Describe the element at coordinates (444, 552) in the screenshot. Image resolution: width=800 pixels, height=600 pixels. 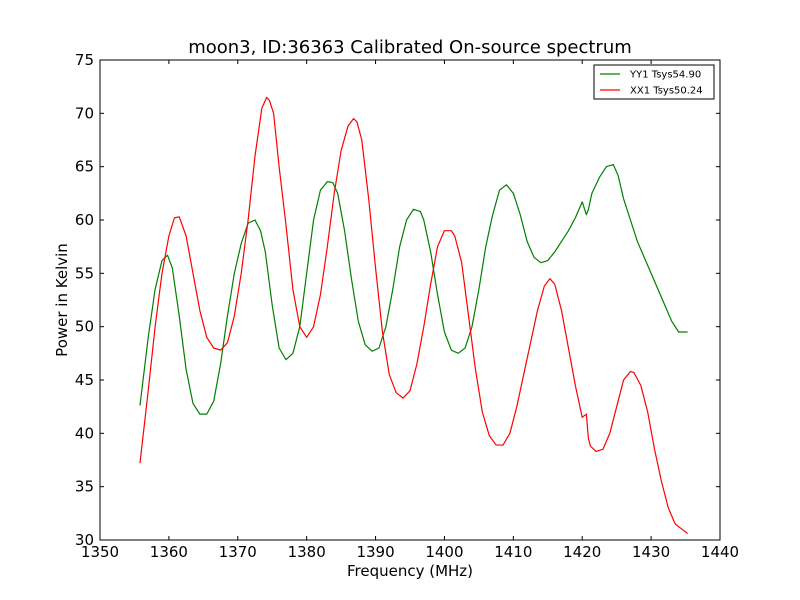
I see `x-tick-label: 1400` at that location.